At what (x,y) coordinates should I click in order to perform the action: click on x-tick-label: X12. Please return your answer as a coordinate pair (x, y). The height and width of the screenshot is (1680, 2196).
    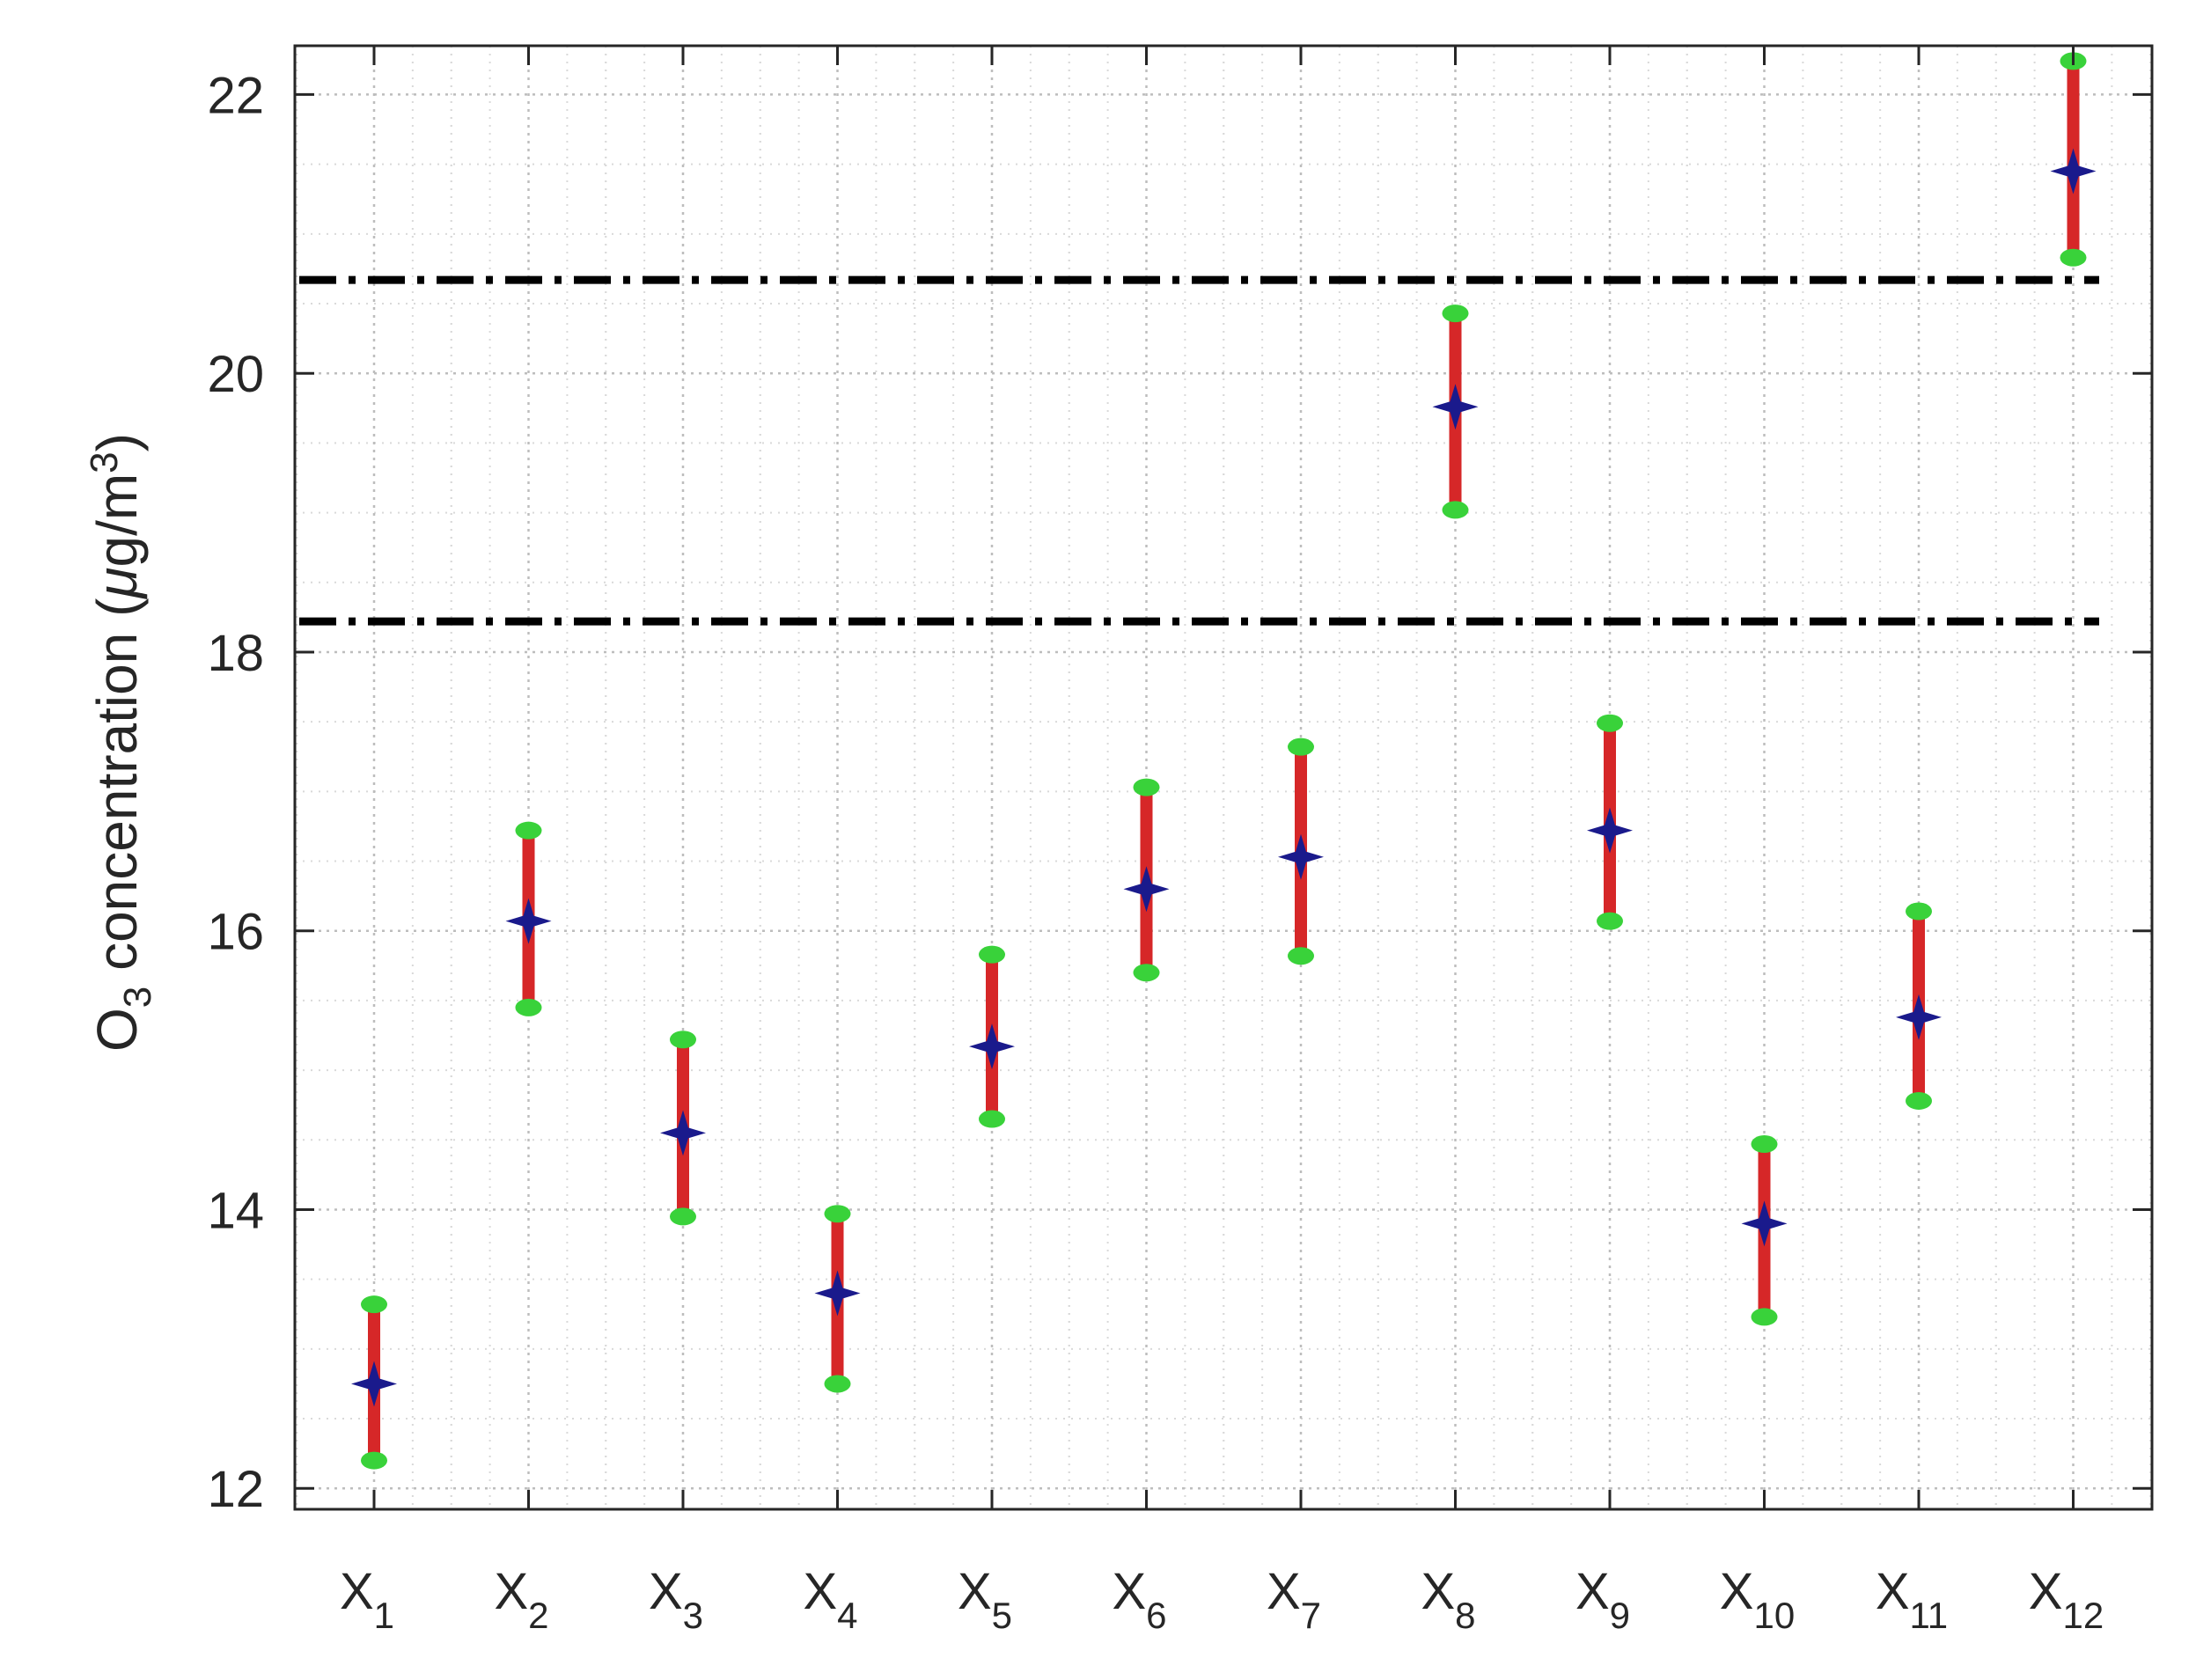
    Looking at the image, I should click on (2066, 1599).